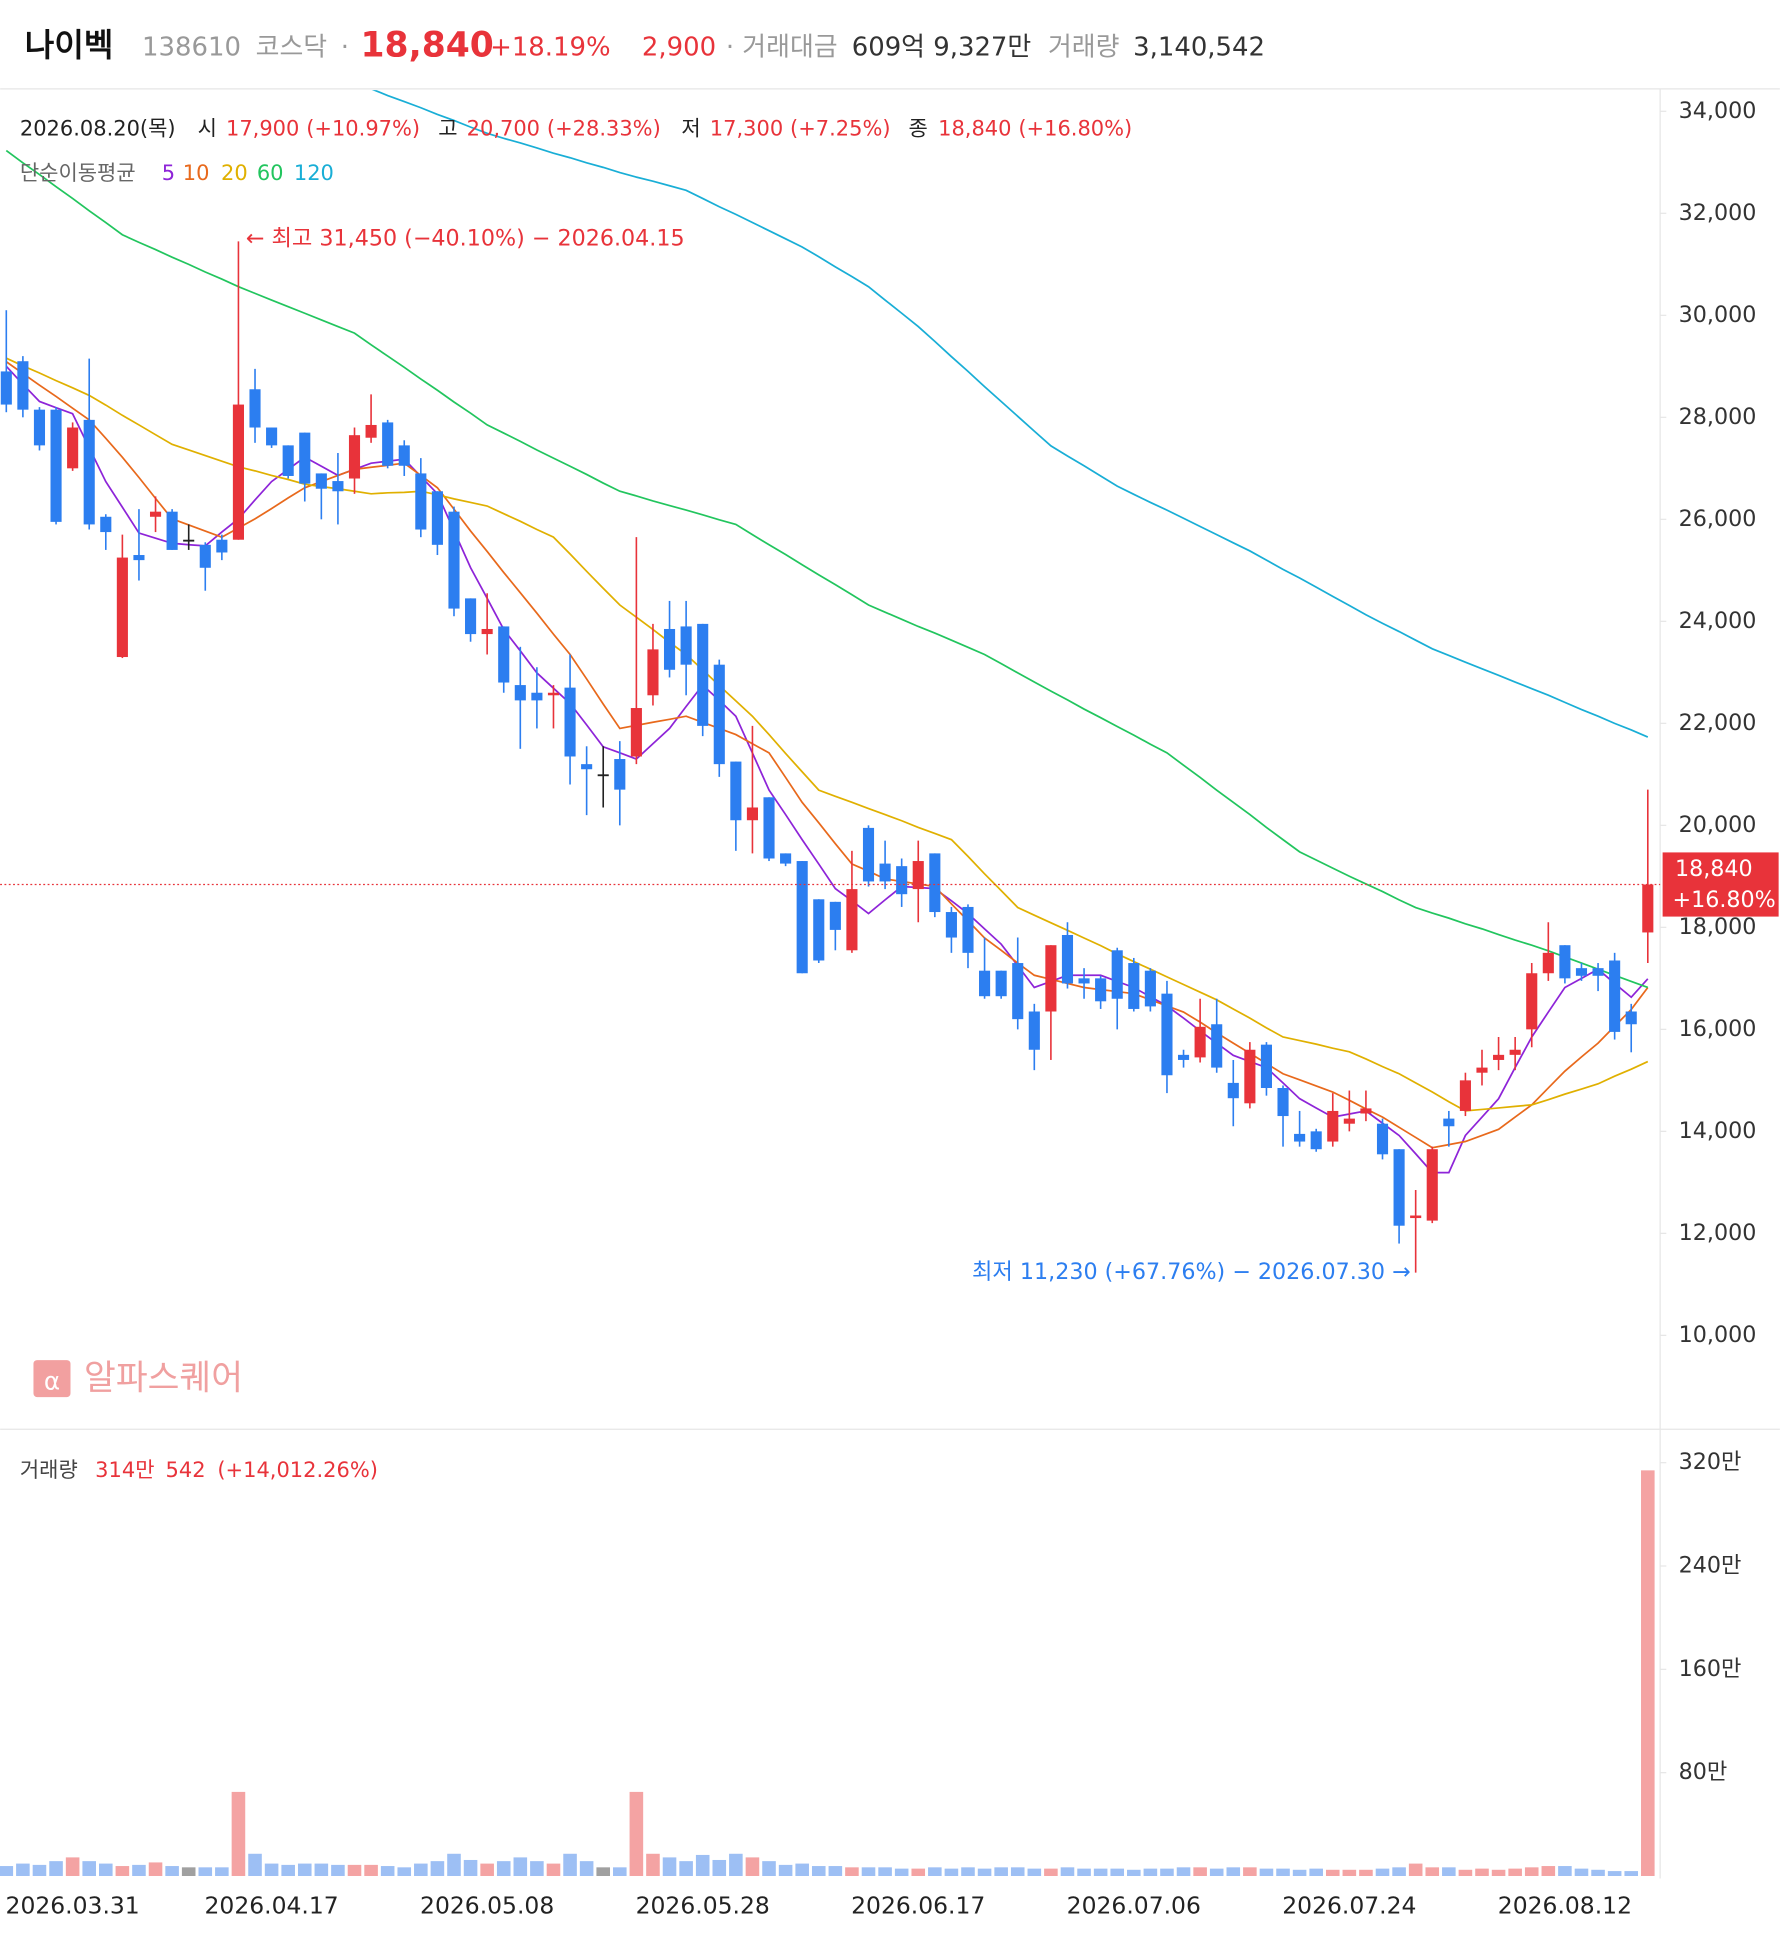  What do you see at coordinates (52, 1379) in the screenshot?
I see `logo-icon` at bounding box center [52, 1379].